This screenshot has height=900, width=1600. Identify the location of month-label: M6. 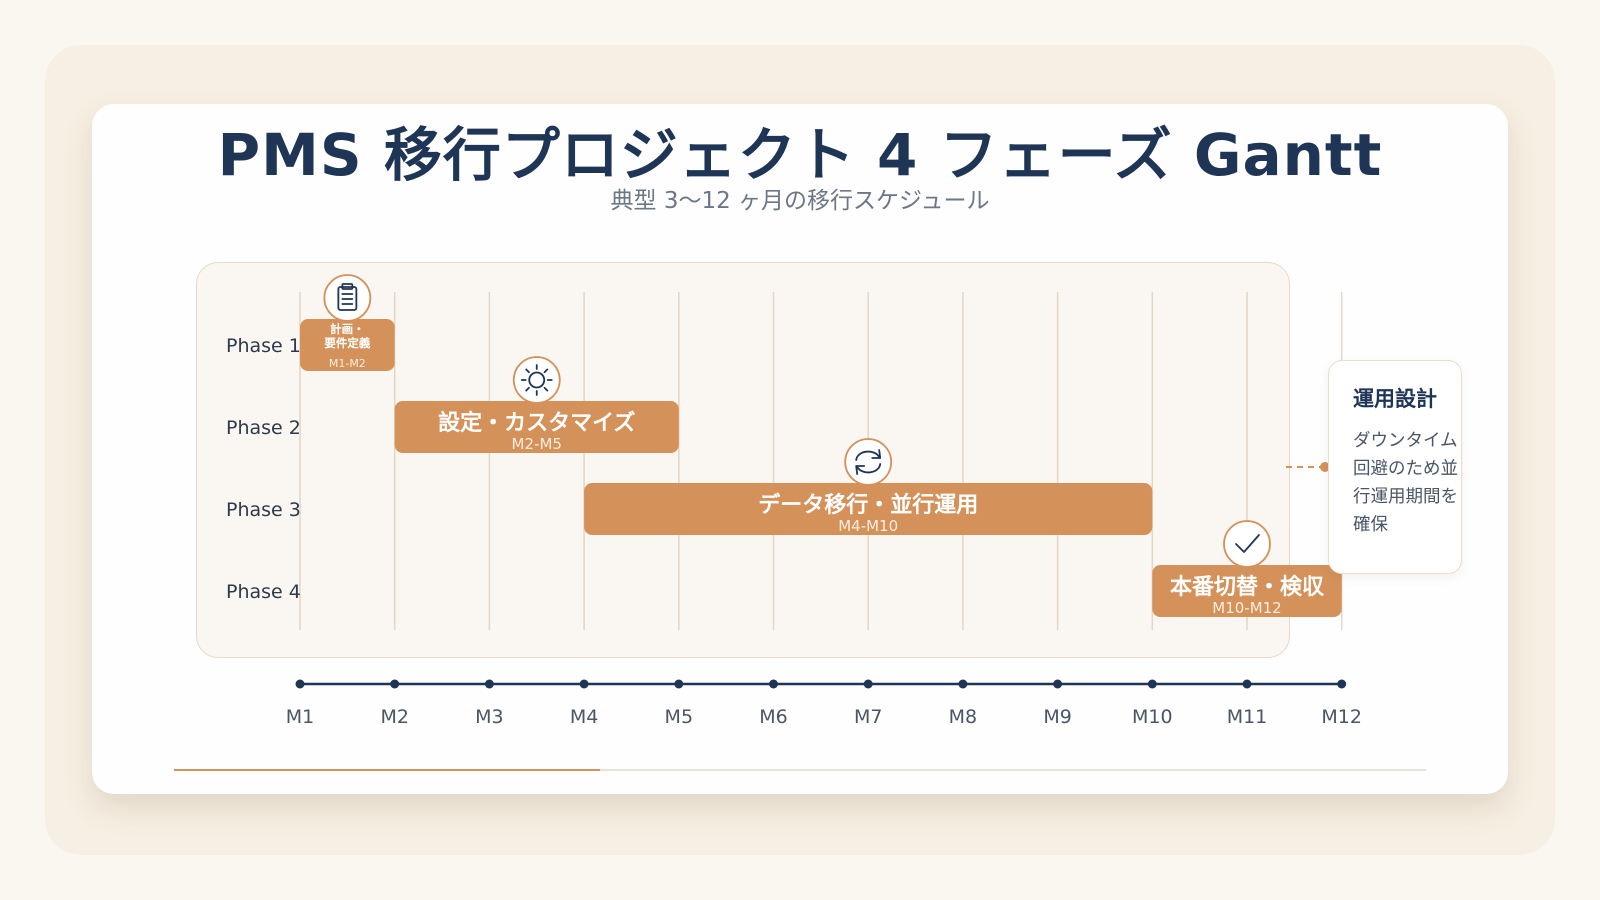
(773, 717).